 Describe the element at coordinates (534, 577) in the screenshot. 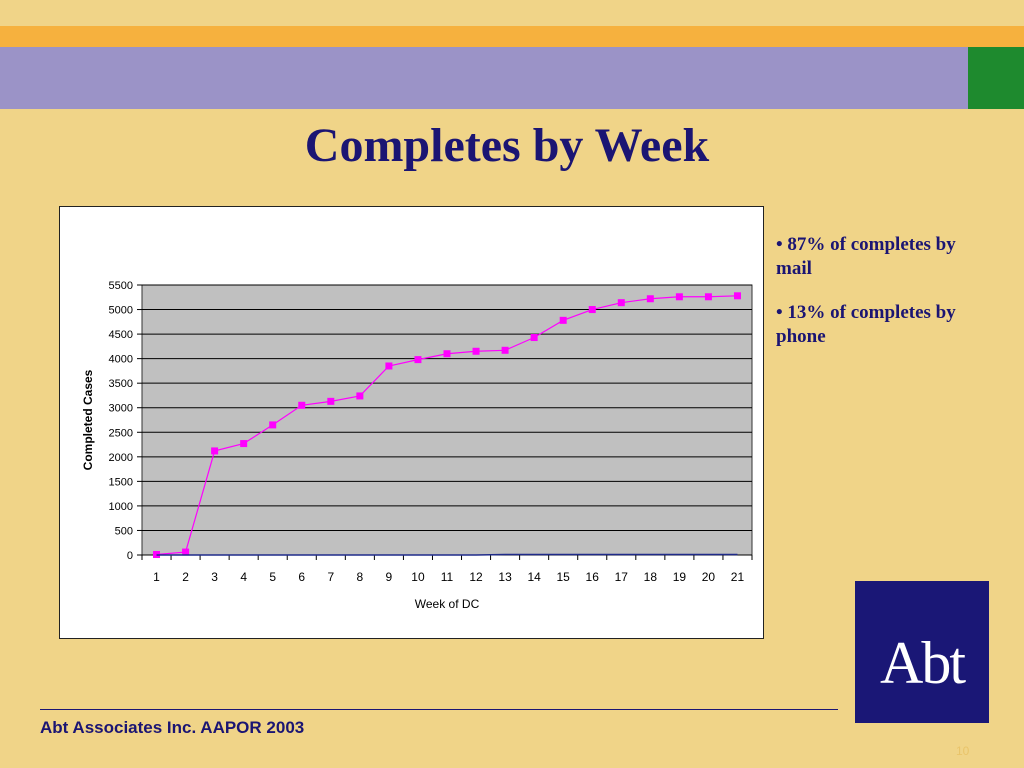

I see `x-tick-label: 14` at that location.